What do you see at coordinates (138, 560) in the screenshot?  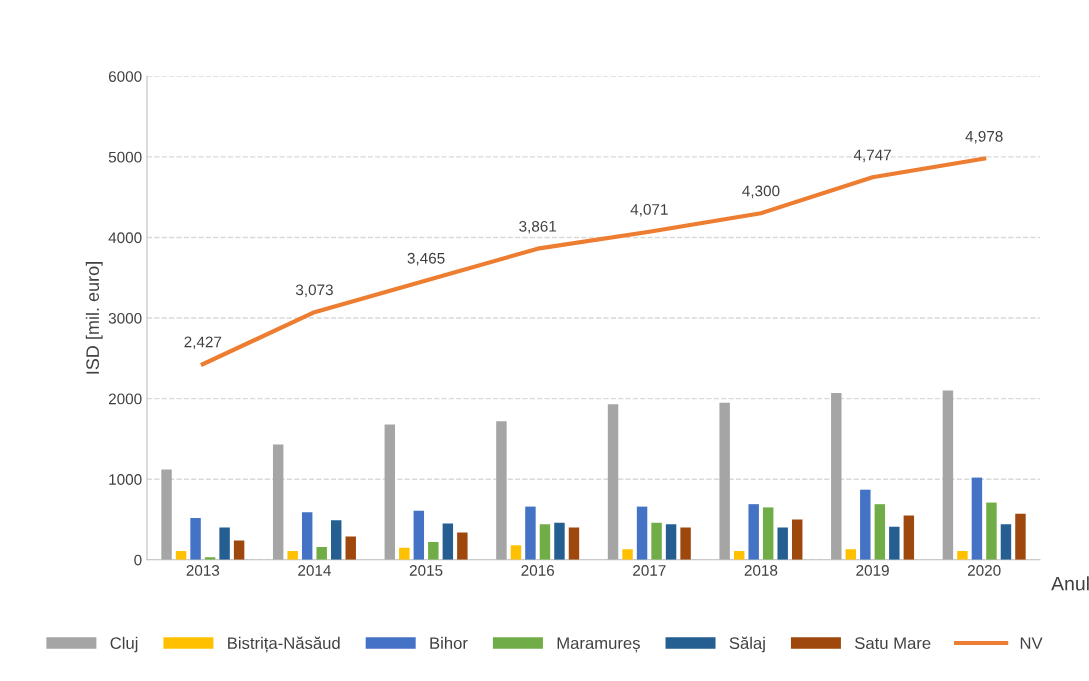 I see `y-tick-label: 0` at bounding box center [138, 560].